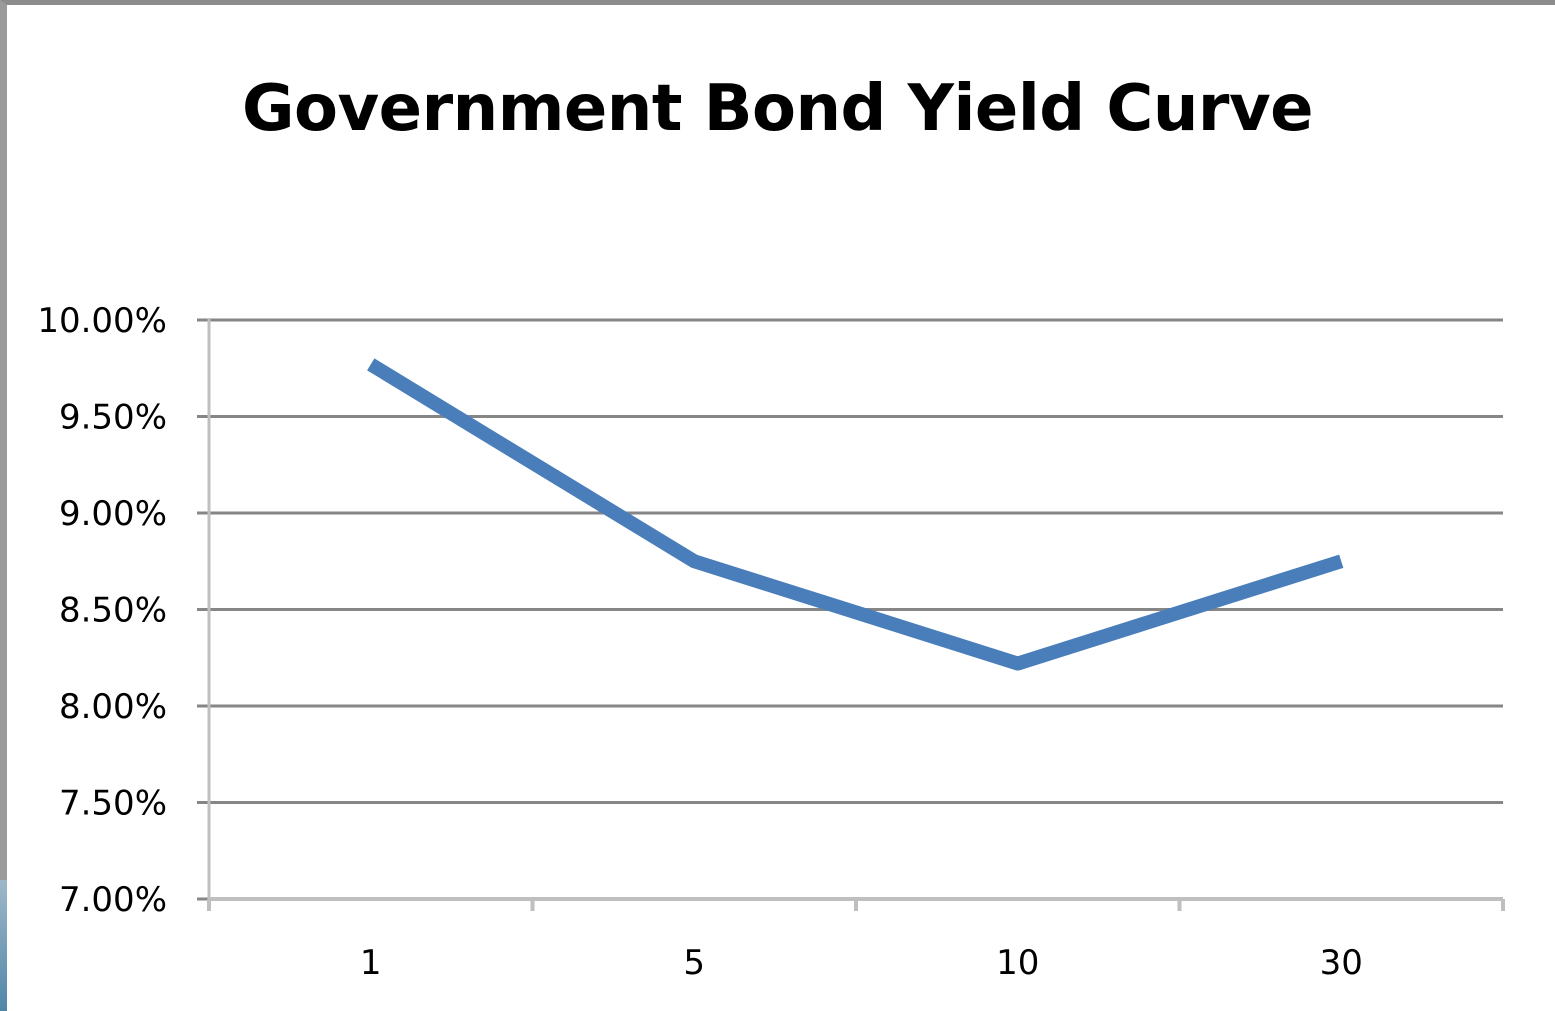  I want to click on y-tick-label: 8.50%, so click(113, 611).